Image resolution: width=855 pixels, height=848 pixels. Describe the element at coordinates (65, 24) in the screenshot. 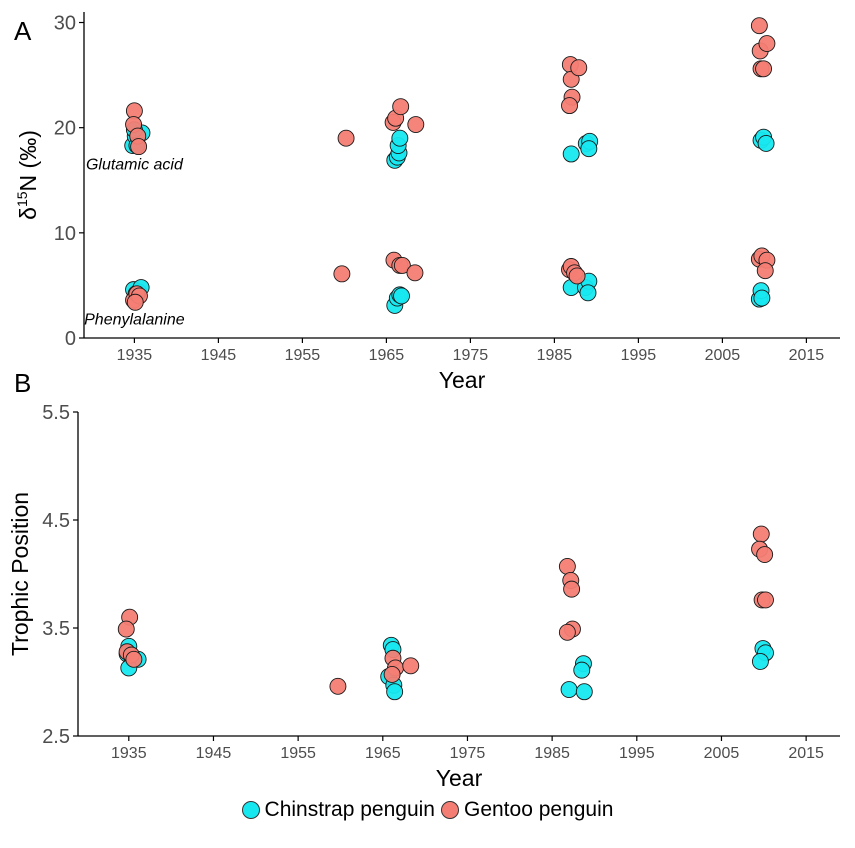

I see `y-tick-label: 30` at that location.